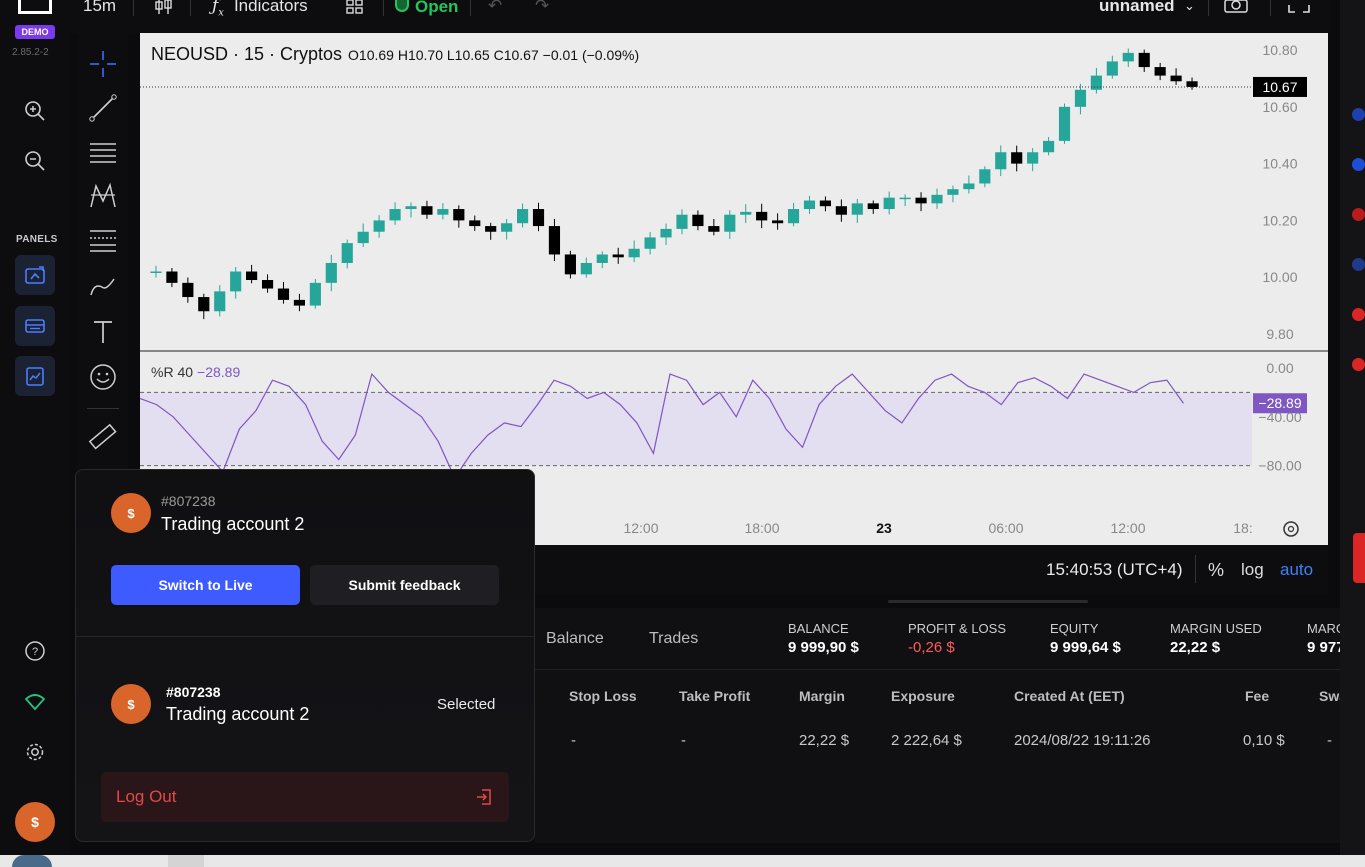 This screenshot has width=1365, height=867. Describe the element at coordinates (35, 161) in the screenshot. I see `zoom-out-icon` at that location.